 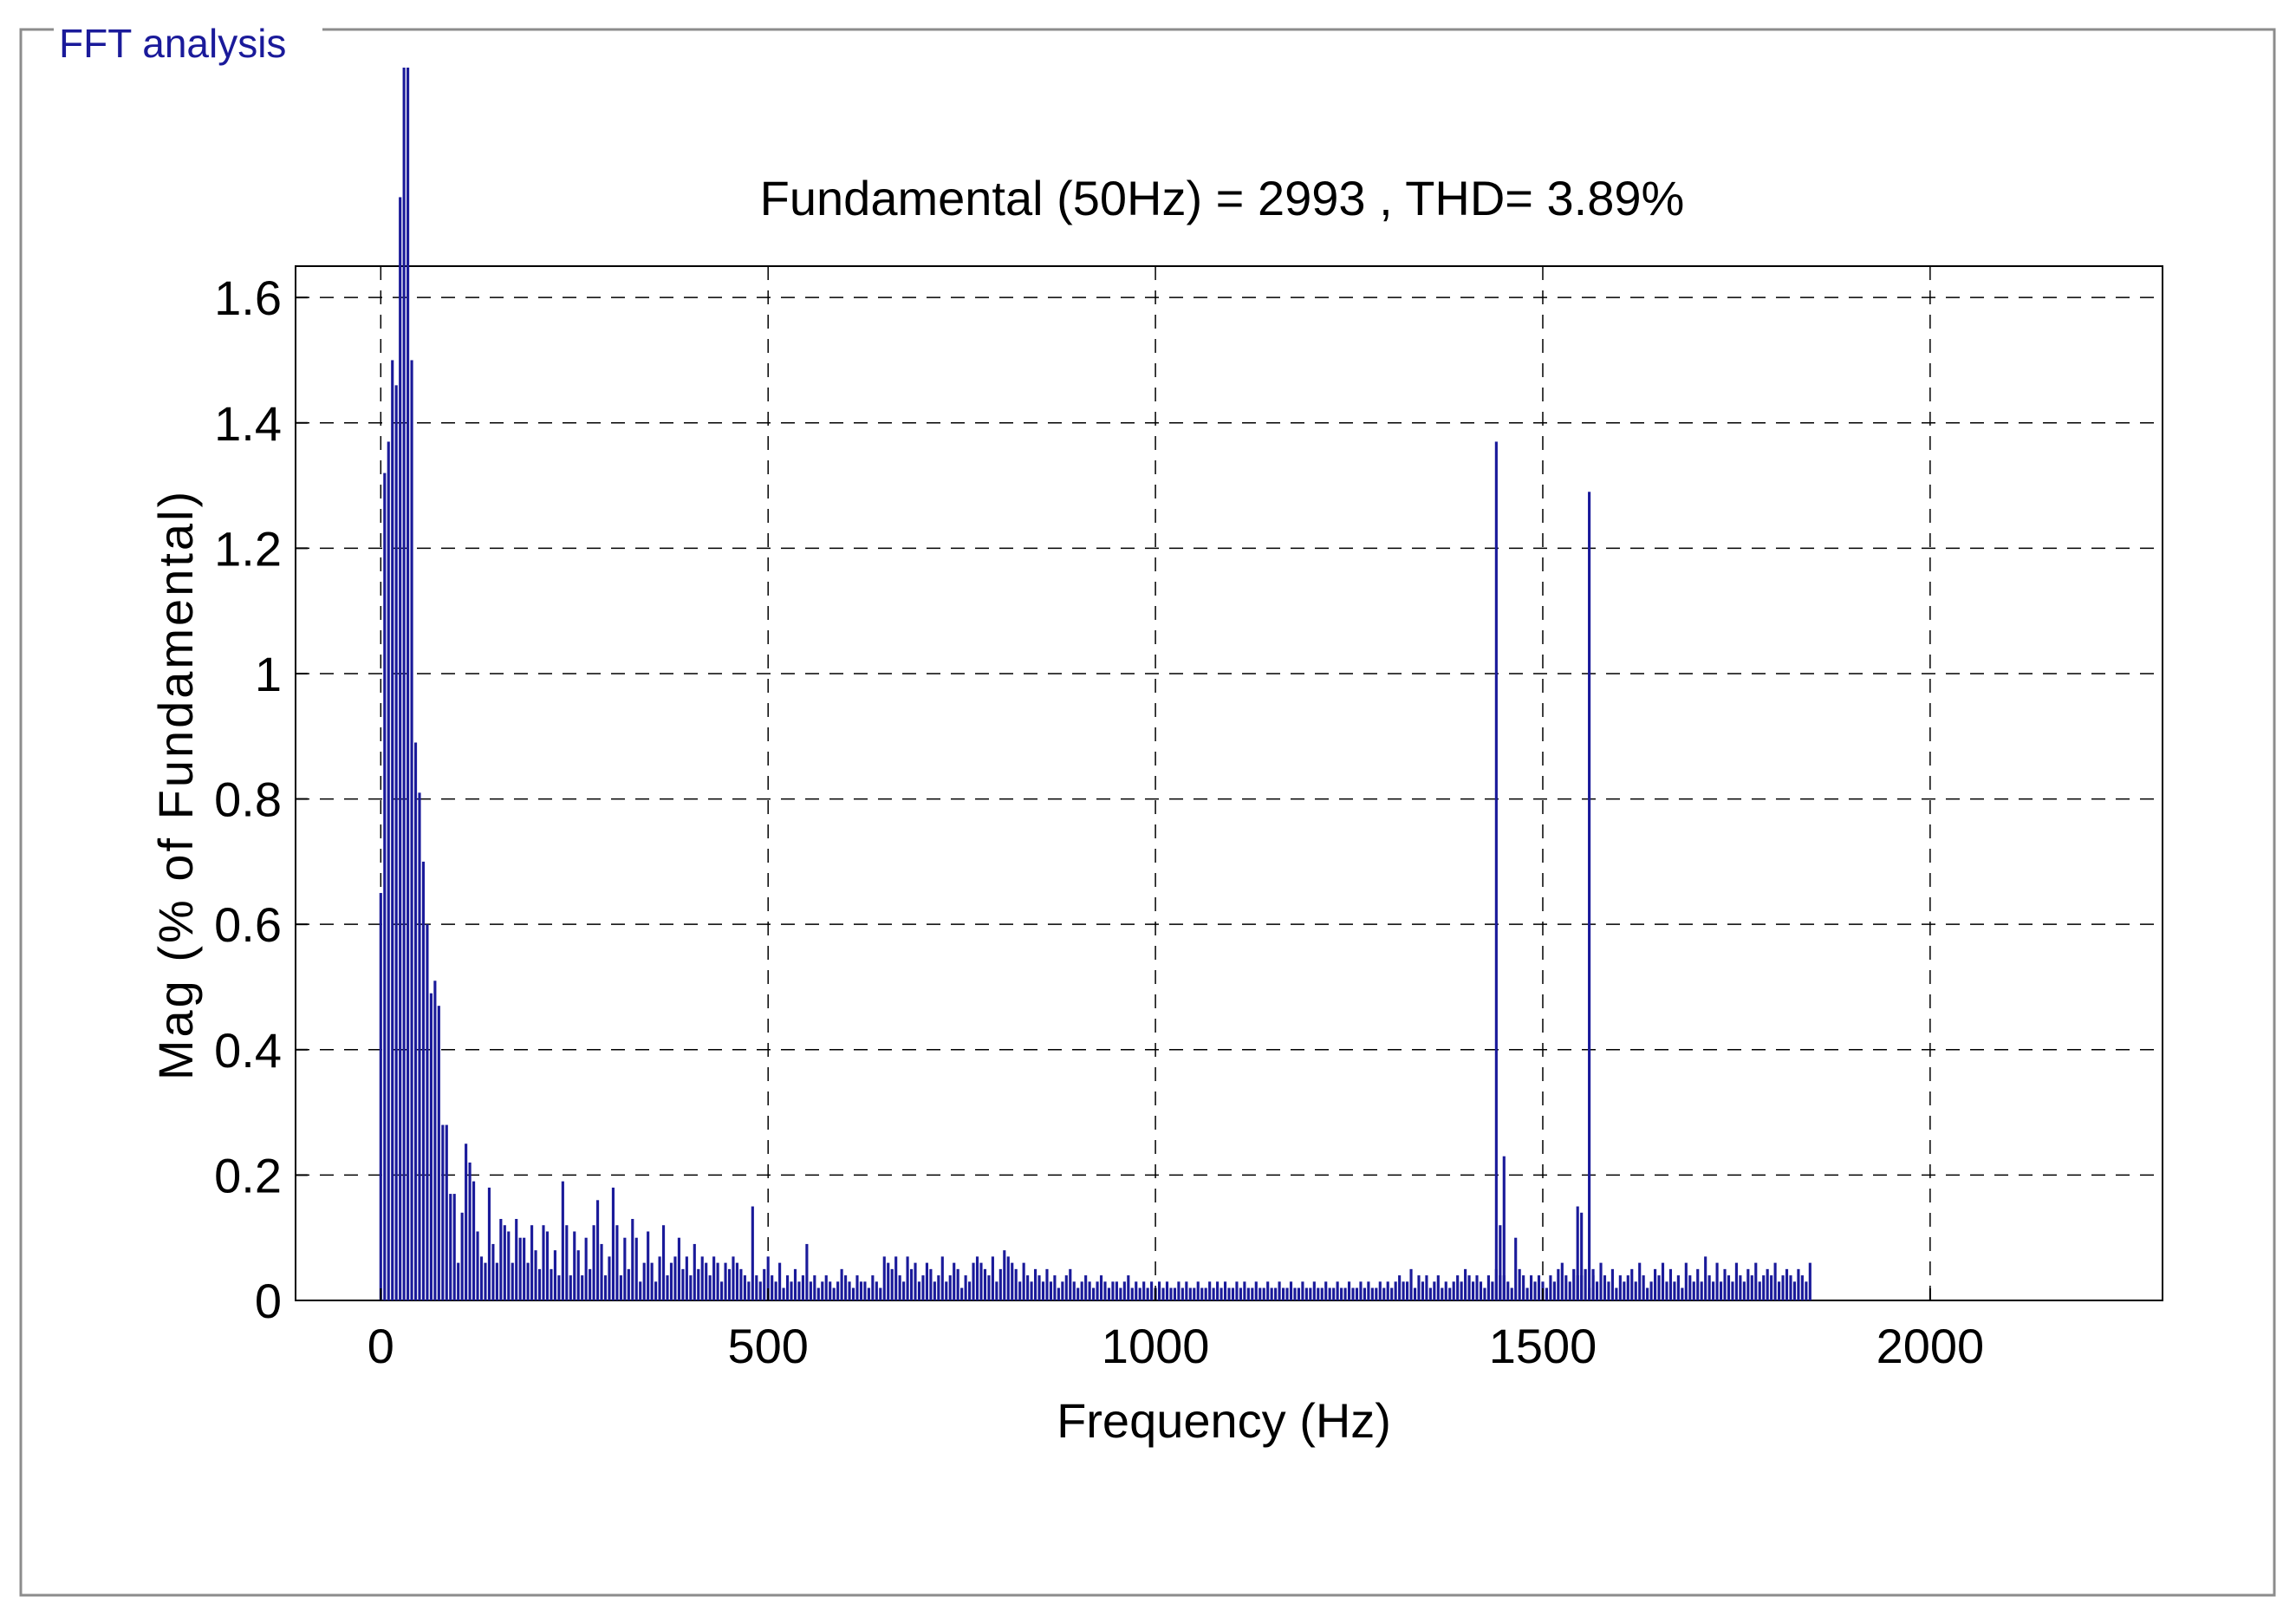 I want to click on y-tick-label: 1.6, so click(x=248, y=297).